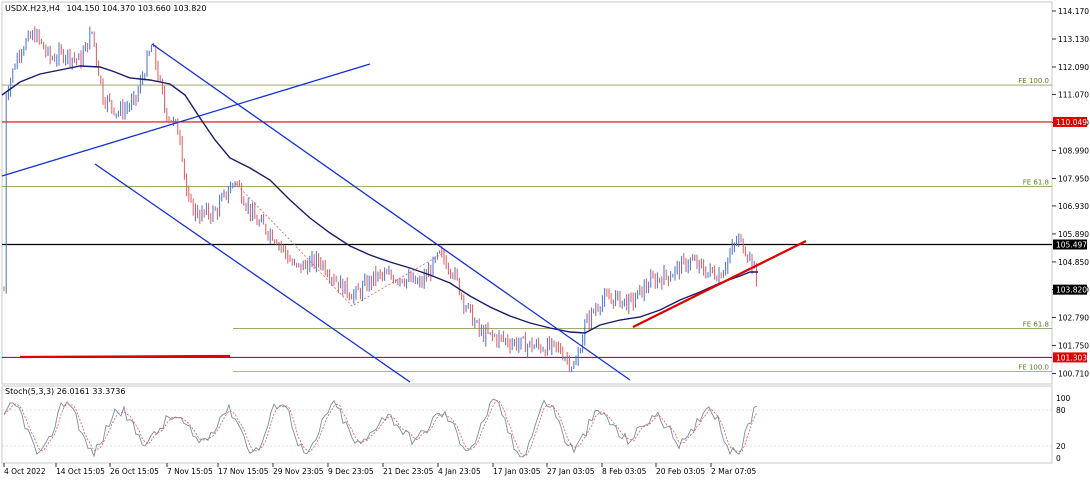  What do you see at coordinates (25, 471) in the screenshot?
I see `time-tick-label: 4 Oct 2022` at bounding box center [25, 471].